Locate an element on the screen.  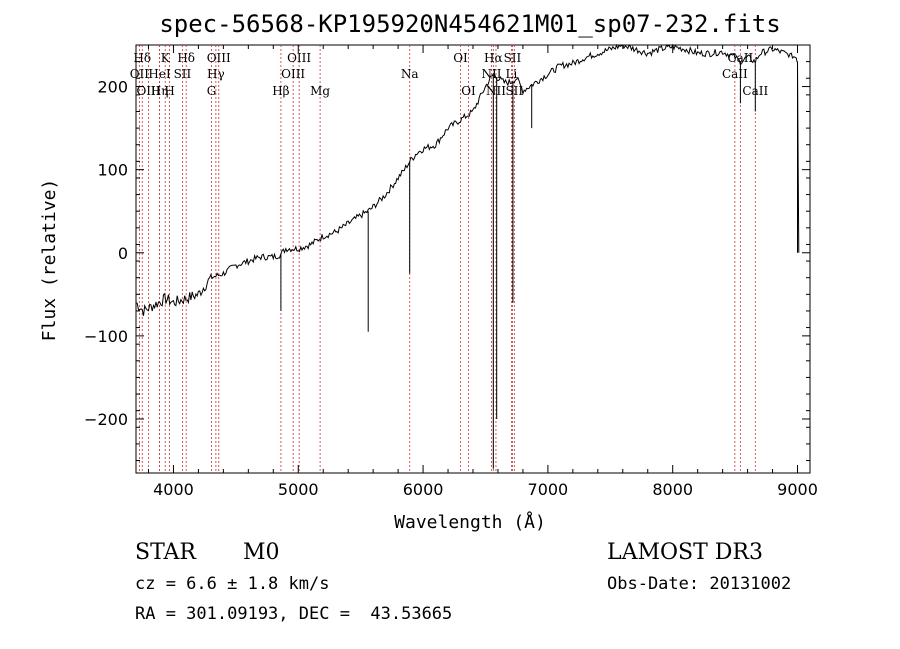
line-label: Mg is located at coordinates (320, 91).